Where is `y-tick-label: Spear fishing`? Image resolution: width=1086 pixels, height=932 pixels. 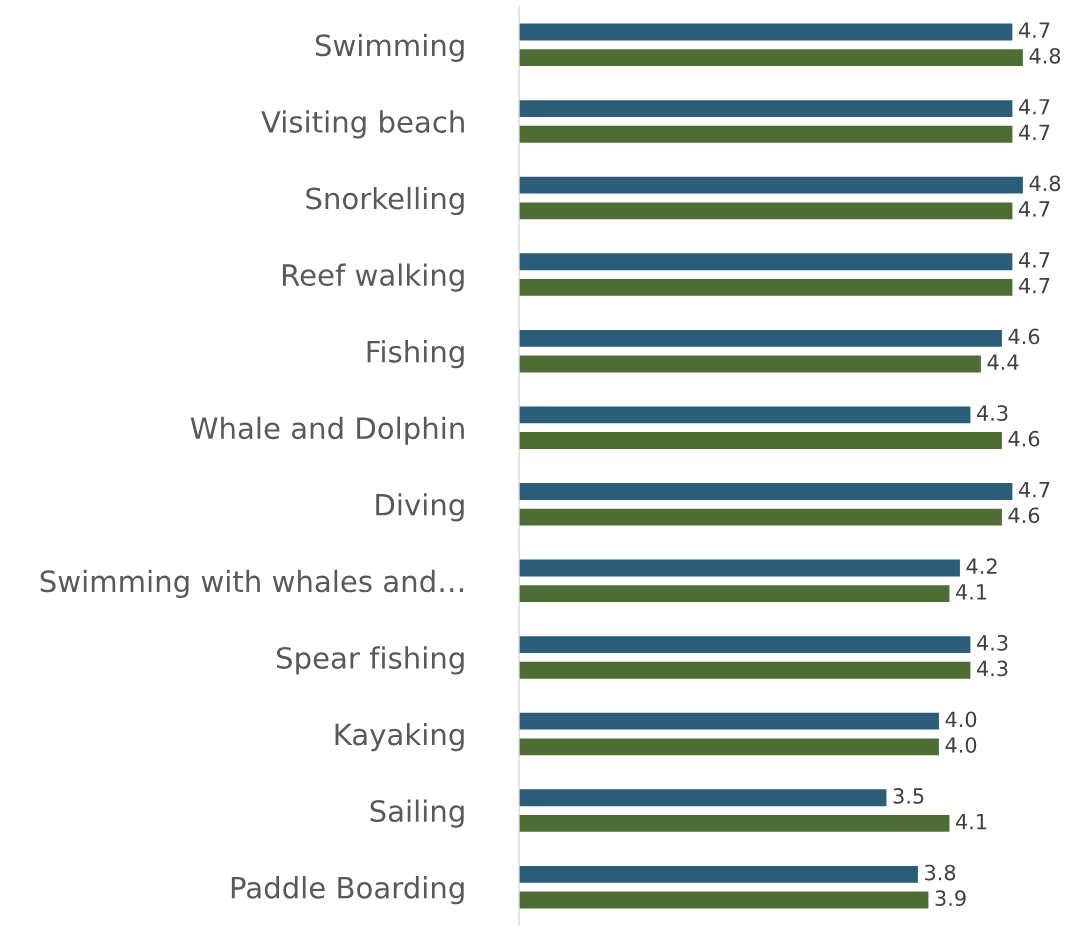
y-tick-label: Spear fishing is located at coordinates (370, 660).